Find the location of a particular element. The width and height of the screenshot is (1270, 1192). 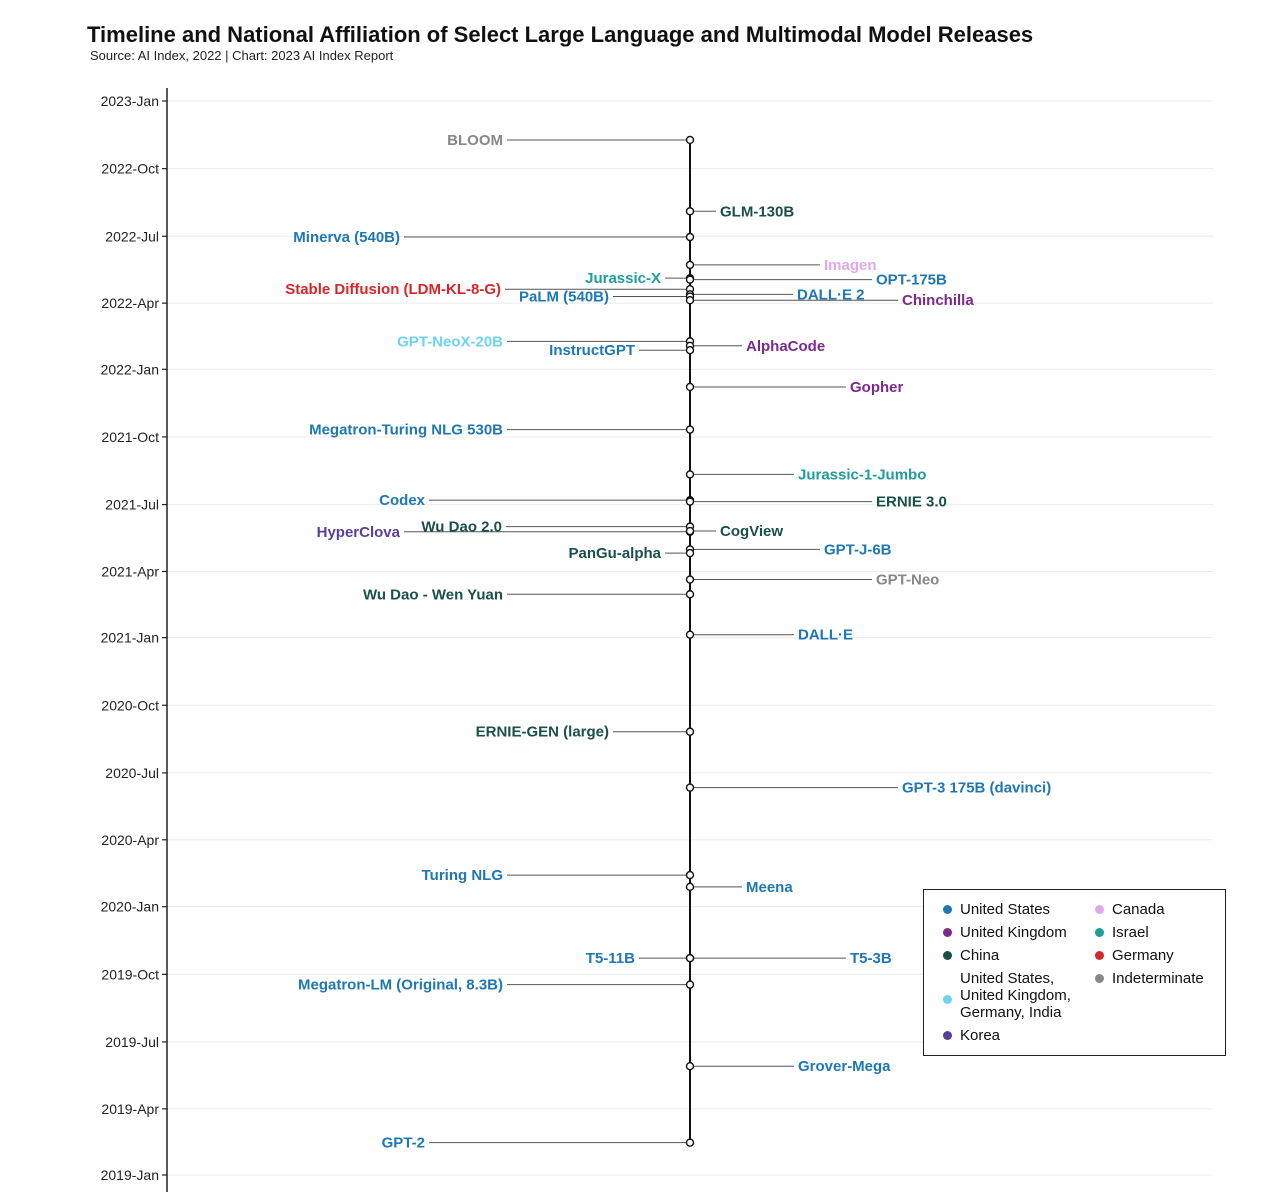

y-tick-label: 2020-Oct is located at coordinates (130, 705).